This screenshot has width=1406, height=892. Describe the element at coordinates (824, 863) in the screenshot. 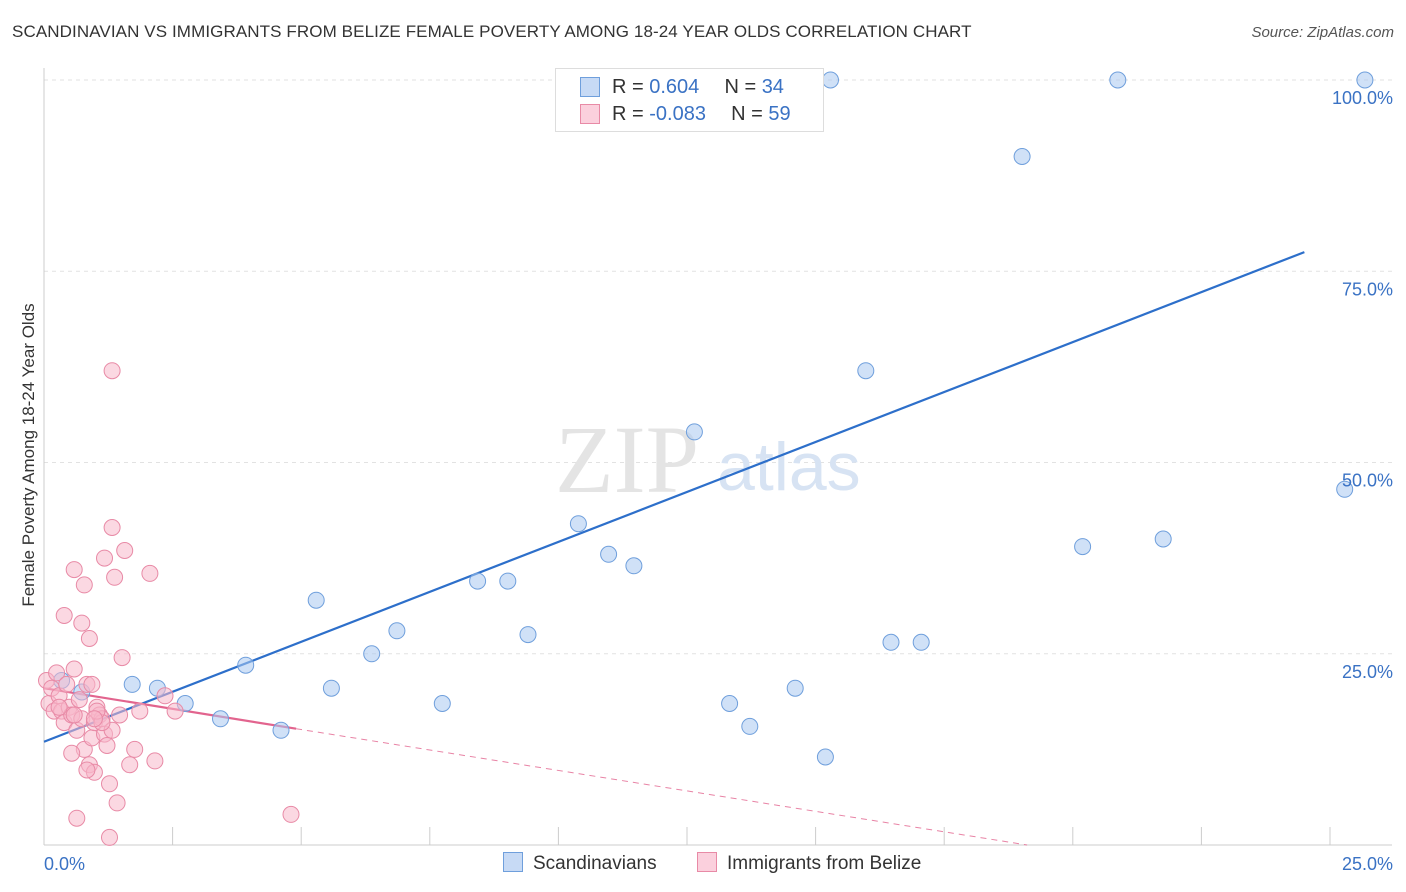

I see `legend-label-belize: Immigrants from Belize` at that location.